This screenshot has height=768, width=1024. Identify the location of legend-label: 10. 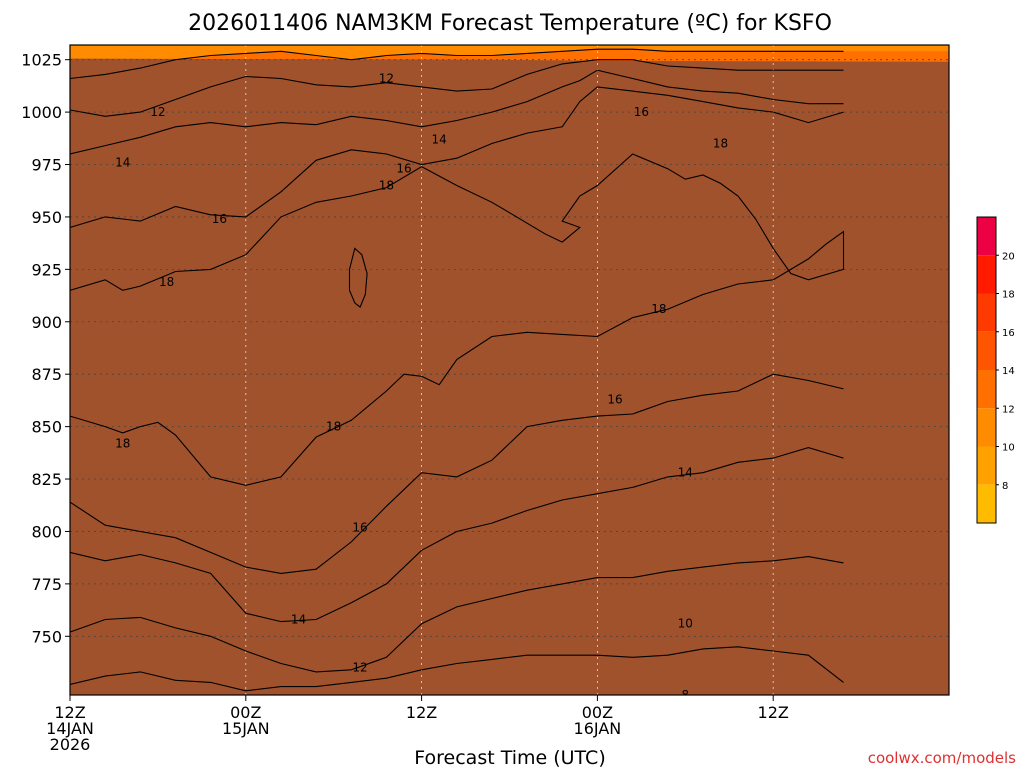
(1008, 448).